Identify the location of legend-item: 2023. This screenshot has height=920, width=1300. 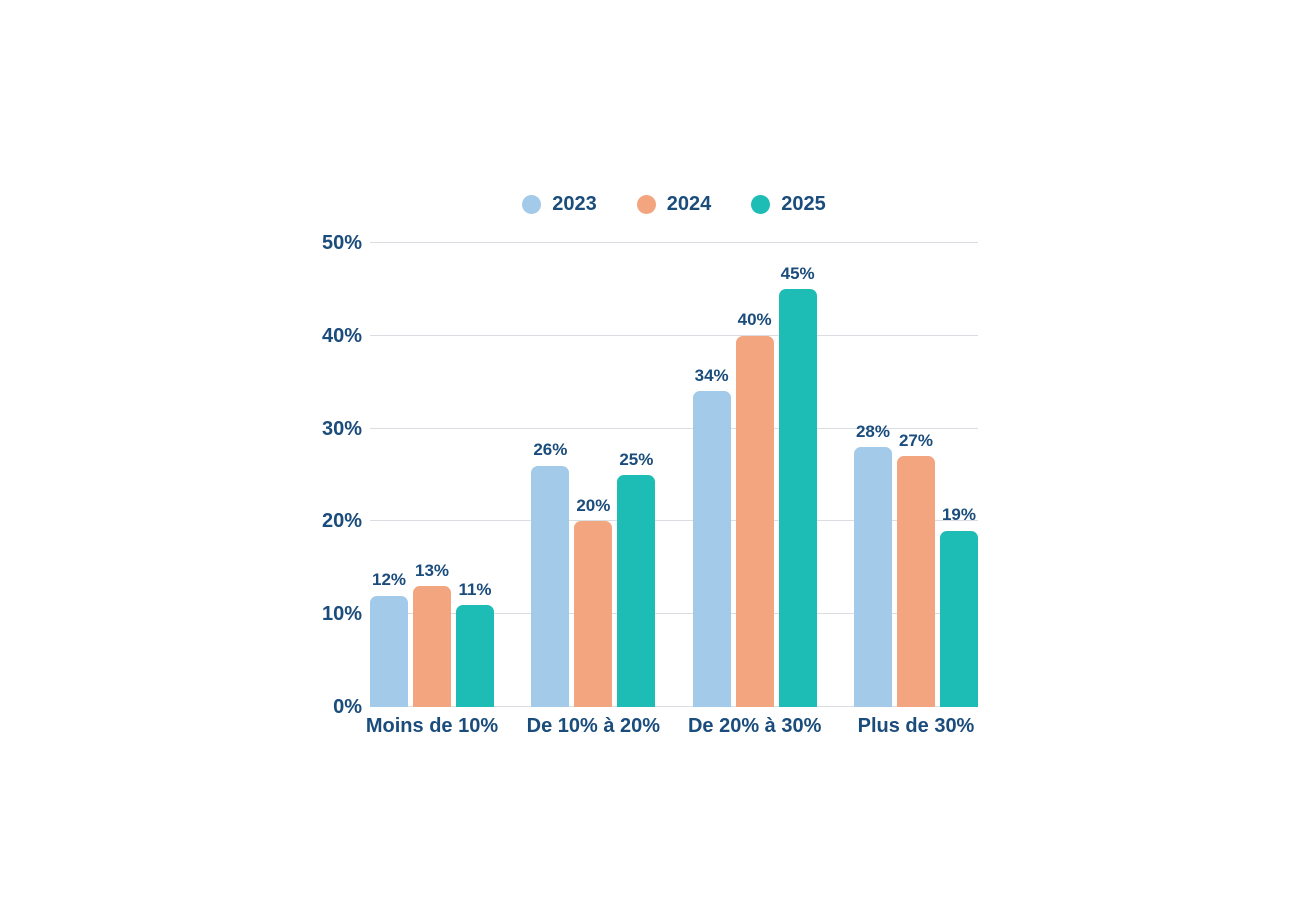
(559, 204).